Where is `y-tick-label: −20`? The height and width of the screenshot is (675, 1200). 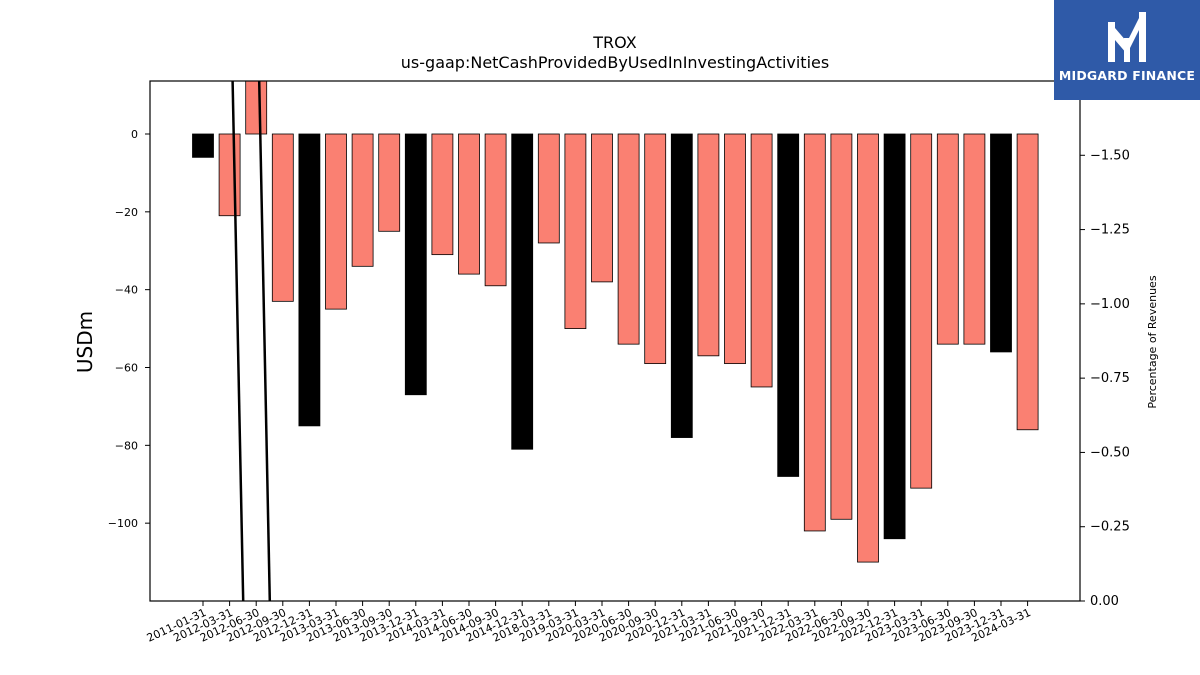 y-tick-label: −20 is located at coordinates (126, 212).